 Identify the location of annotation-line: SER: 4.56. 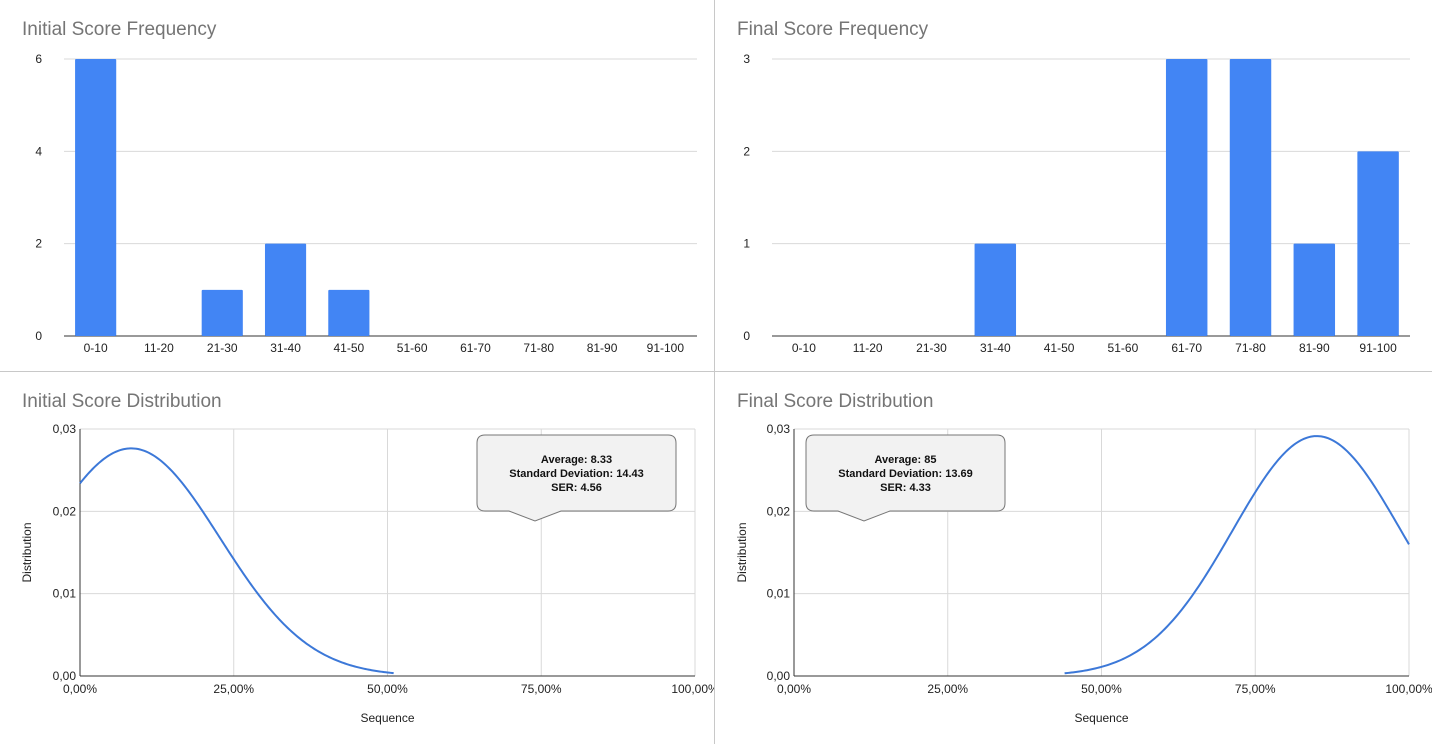
(576, 488).